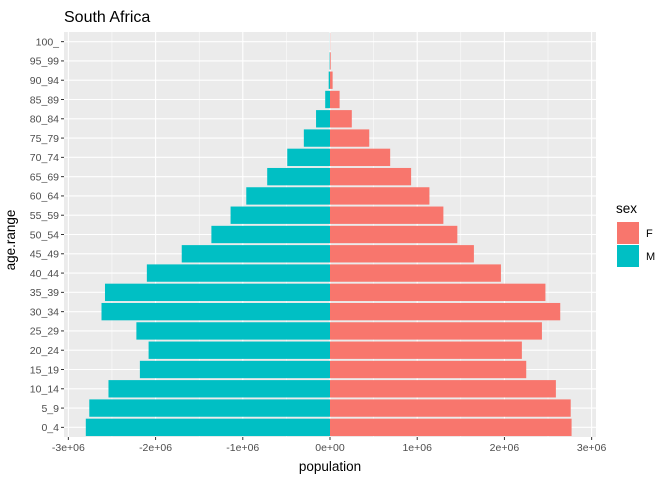  What do you see at coordinates (44, 139) in the screenshot?
I see `y-tick-label: 75_79` at bounding box center [44, 139].